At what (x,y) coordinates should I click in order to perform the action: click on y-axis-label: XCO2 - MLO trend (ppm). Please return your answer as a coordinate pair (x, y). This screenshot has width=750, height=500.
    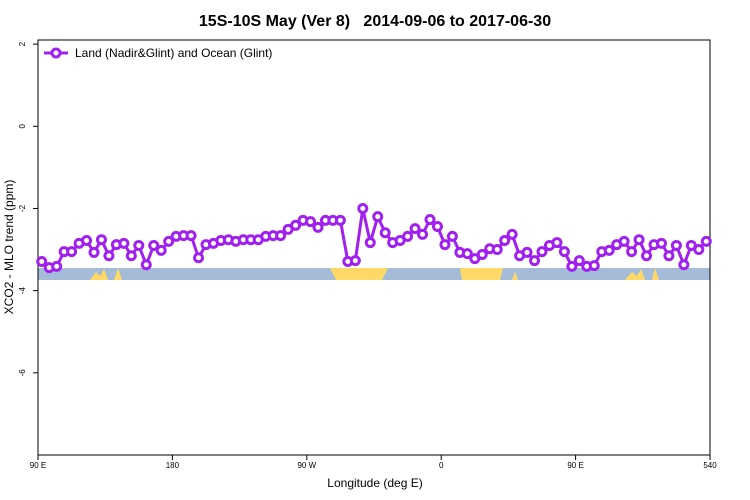
    Looking at the image, I should click on (9, 247).